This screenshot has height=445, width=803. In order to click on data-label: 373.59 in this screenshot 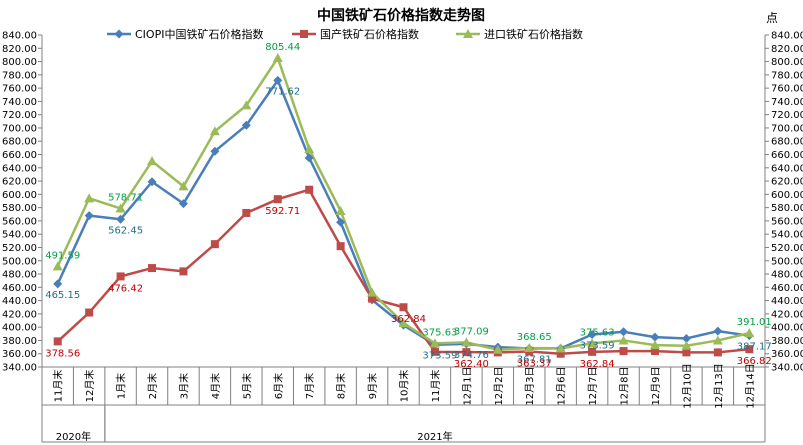, I will do `click(439, 356)`.